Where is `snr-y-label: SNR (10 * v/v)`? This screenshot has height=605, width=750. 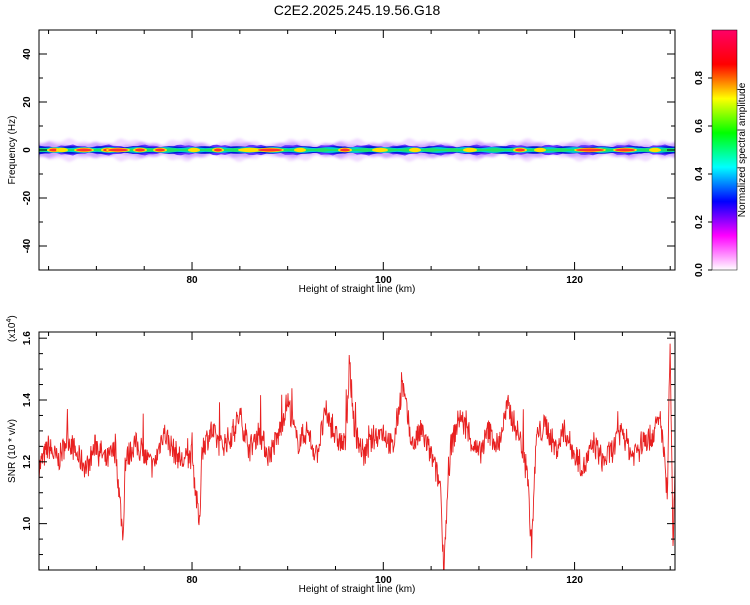 snr-y-label: SNR (10 * v/v) is located at coordinates (12, 451).